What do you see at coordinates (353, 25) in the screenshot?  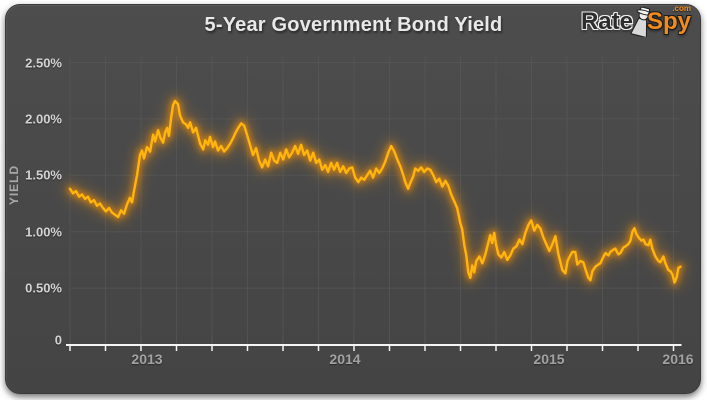 I see `chart-title: 5-Year Government Bond Yield` at bounding box center [353, 25].